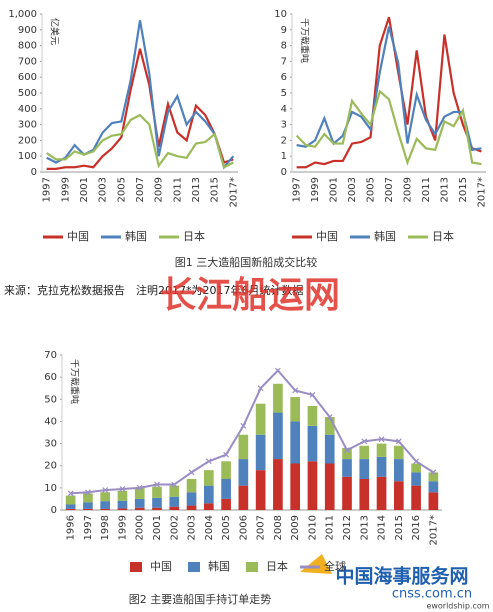 The height and width of the screenshot is (612, 493). What do you see at coordinates (194, 236) in the screenshot?
I see `legend-label: 日本` at bounding box center [194, 236].